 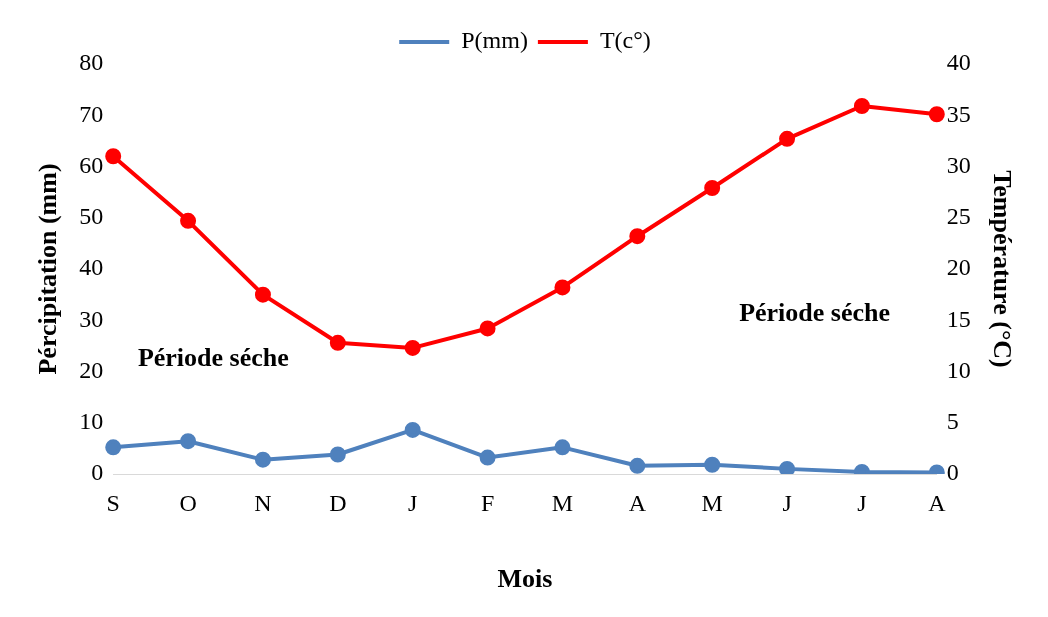 I want to click on y2-tick-label: 35, so click(x=958, y=113).